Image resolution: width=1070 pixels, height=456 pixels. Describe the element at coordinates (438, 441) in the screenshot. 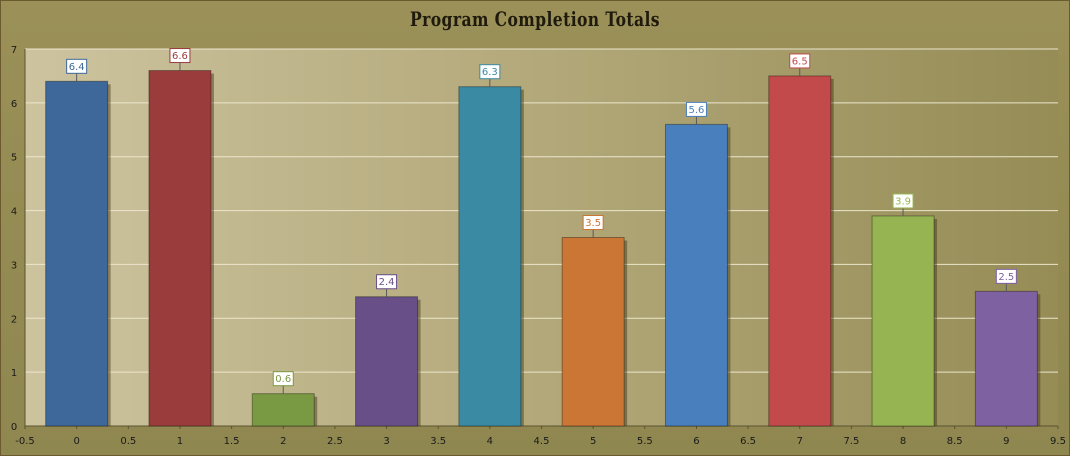

I see `x-tick-label: 3.5` at that location.